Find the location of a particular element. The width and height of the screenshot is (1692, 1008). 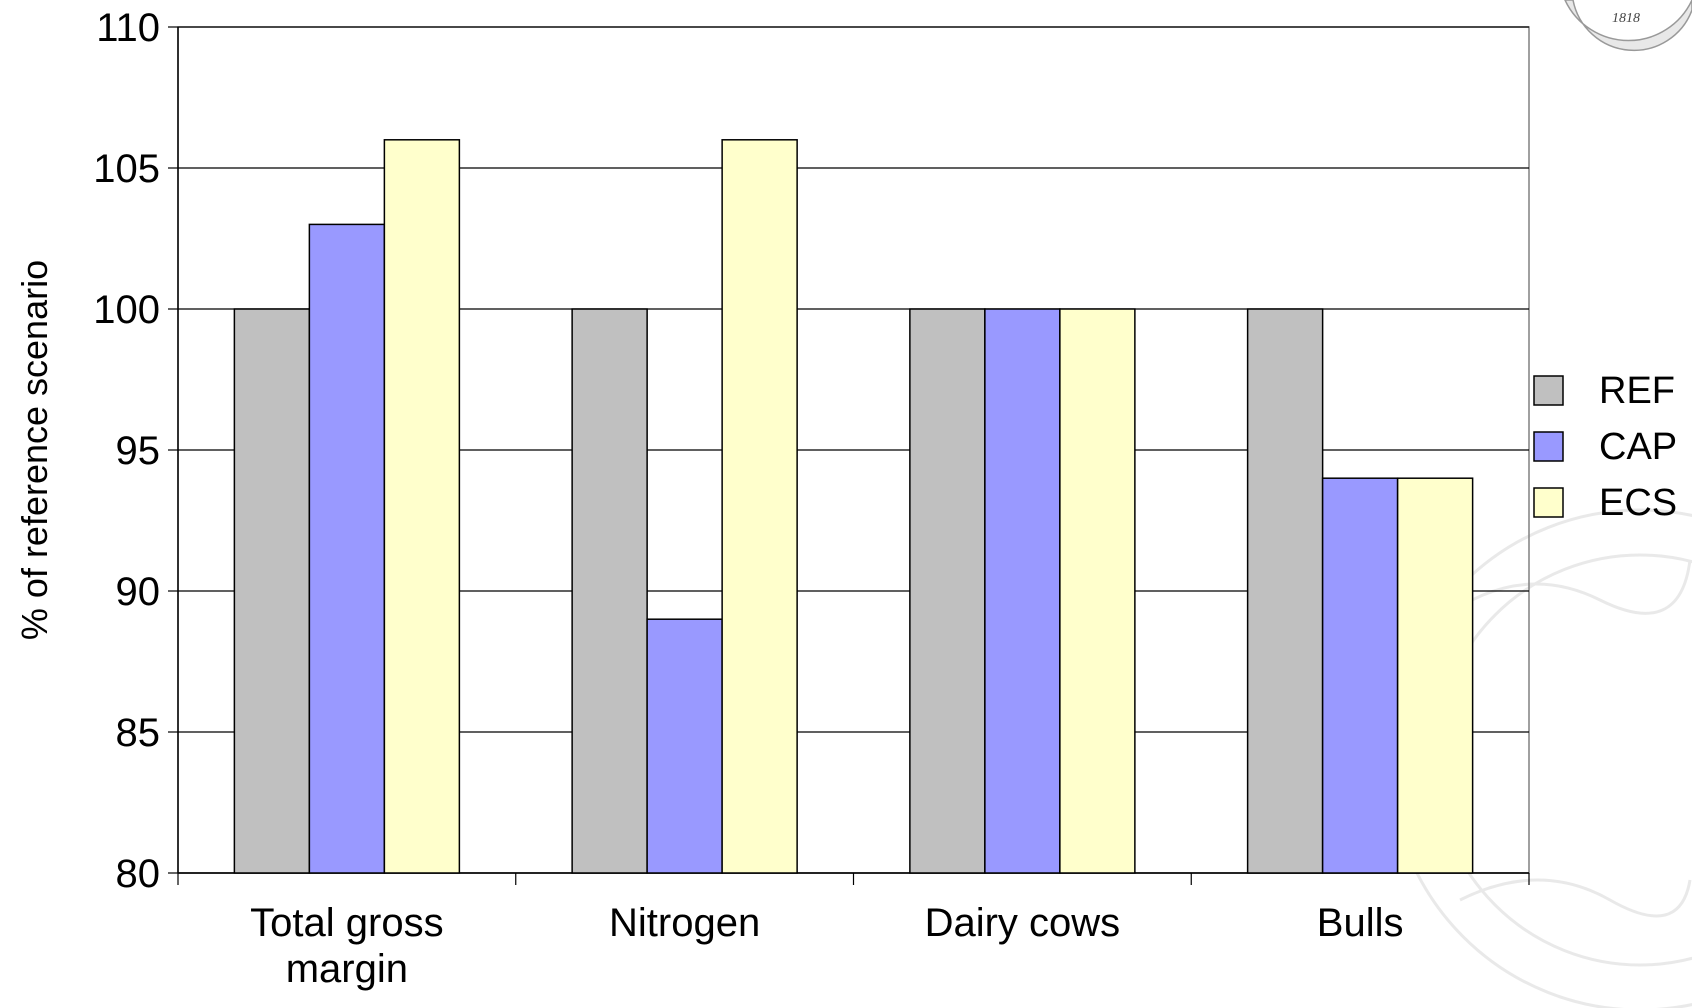

category-label-line: Dairy cows is located at coordinates (1023, 923).